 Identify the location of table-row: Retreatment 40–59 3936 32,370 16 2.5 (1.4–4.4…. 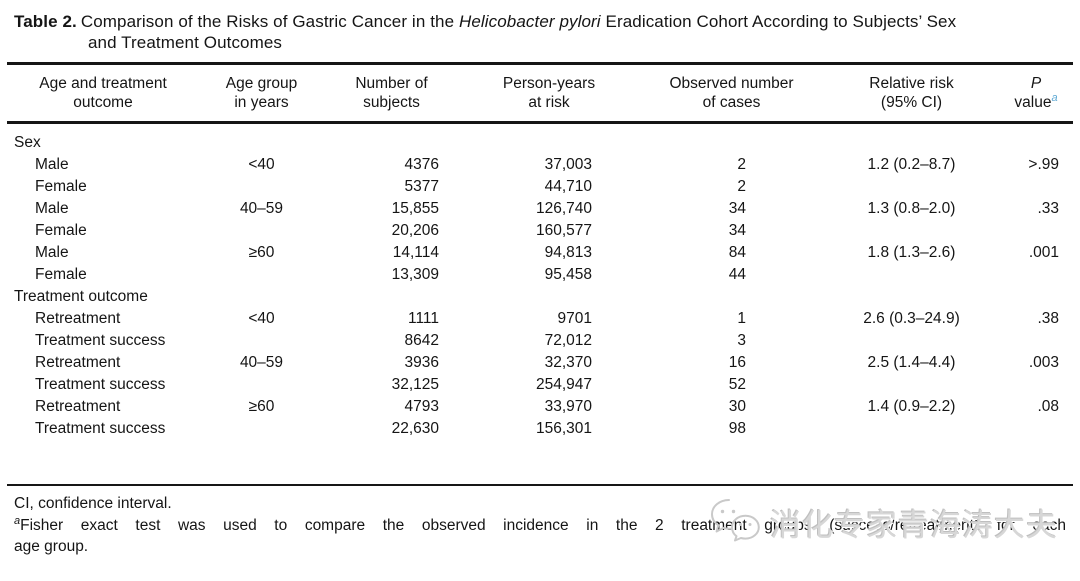
(540, 363).